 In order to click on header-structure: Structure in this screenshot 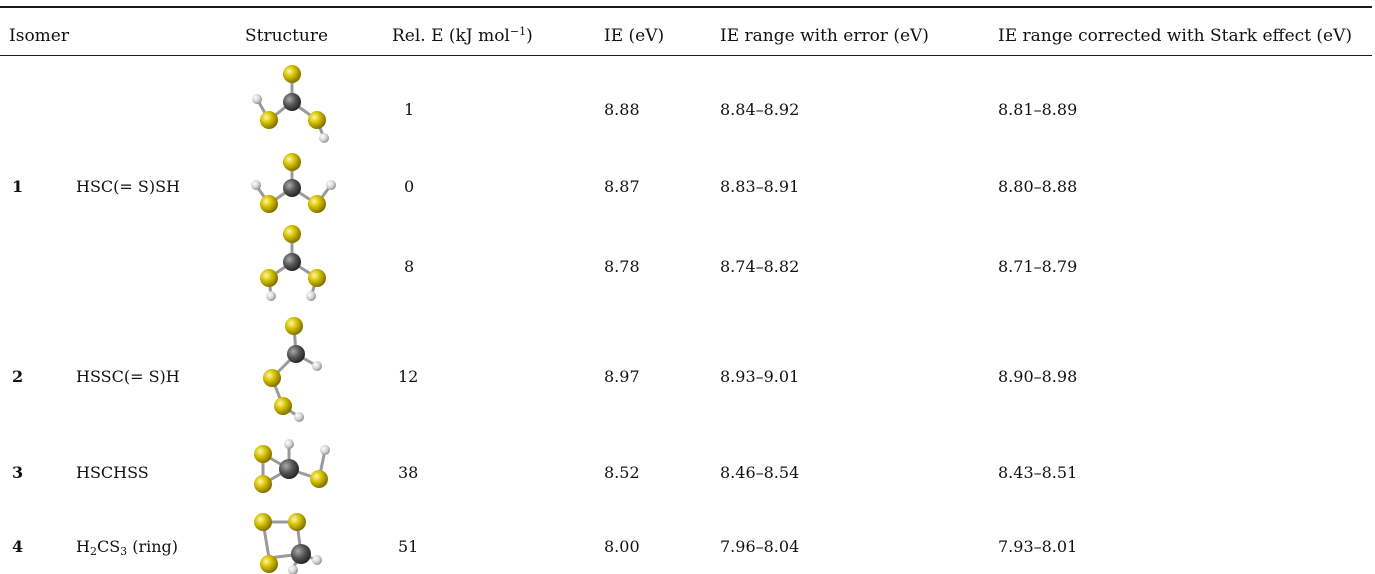, I will do `click(287, 36)`.